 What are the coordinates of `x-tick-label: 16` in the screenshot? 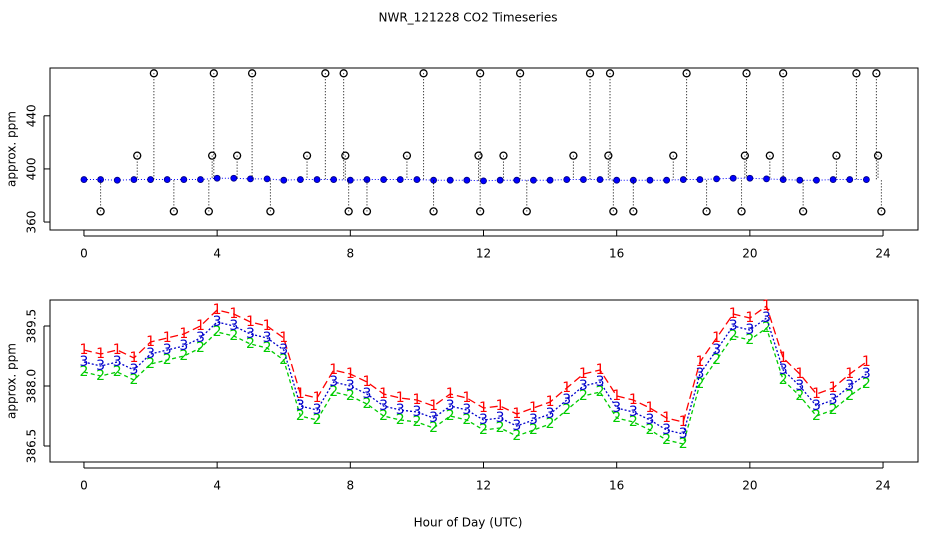 It's located at (616, 486).